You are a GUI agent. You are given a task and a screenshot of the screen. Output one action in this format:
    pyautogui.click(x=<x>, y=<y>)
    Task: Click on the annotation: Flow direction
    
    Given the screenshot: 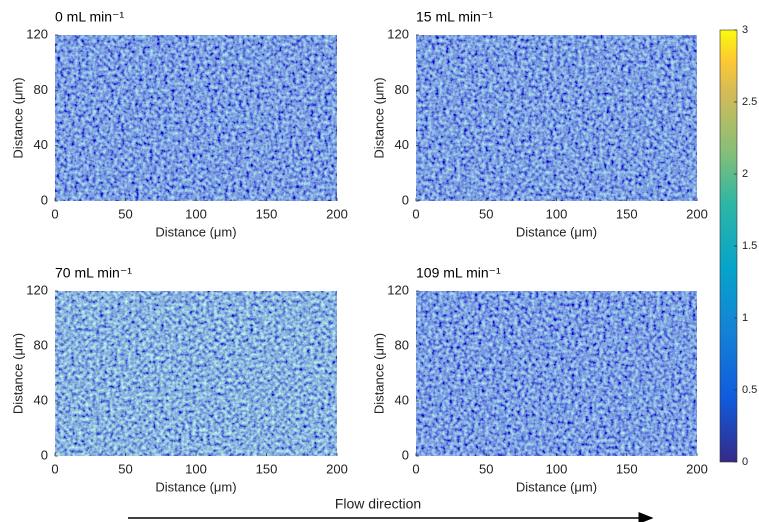 What is the action you would take?
    pyautogui.click(x=378, y=504)
    